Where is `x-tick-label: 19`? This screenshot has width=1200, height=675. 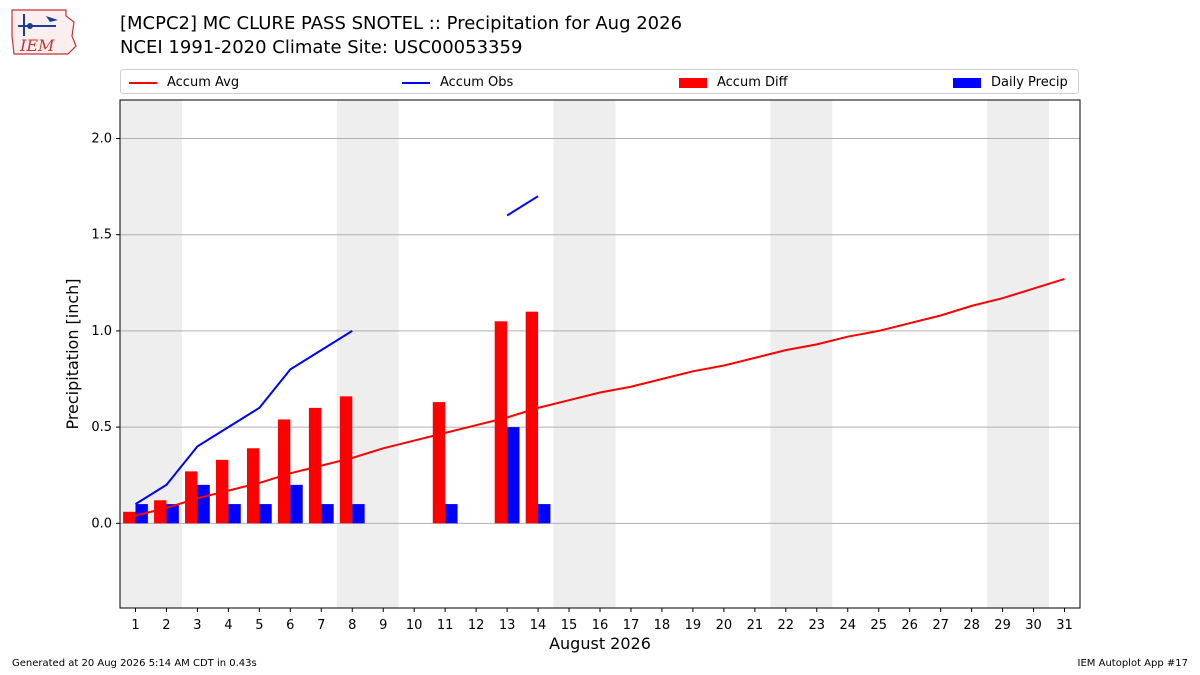 x-tick-label: 19 is located at coordinates (693, 625).